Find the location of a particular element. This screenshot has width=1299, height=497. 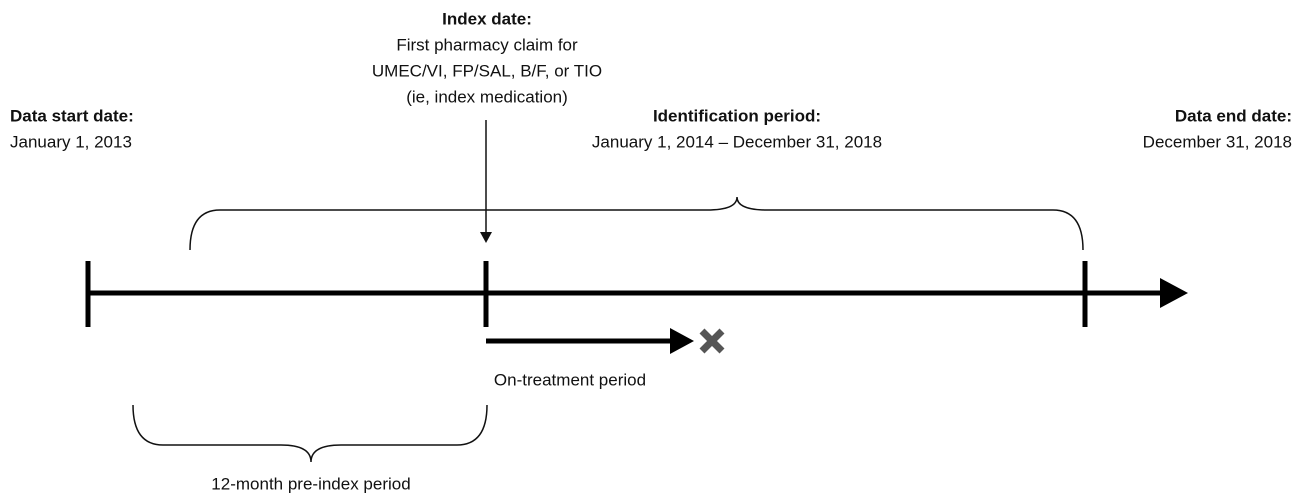

identification-range: January 1, 2014 – December 31, 2018 is located at coordinates (737, 141).